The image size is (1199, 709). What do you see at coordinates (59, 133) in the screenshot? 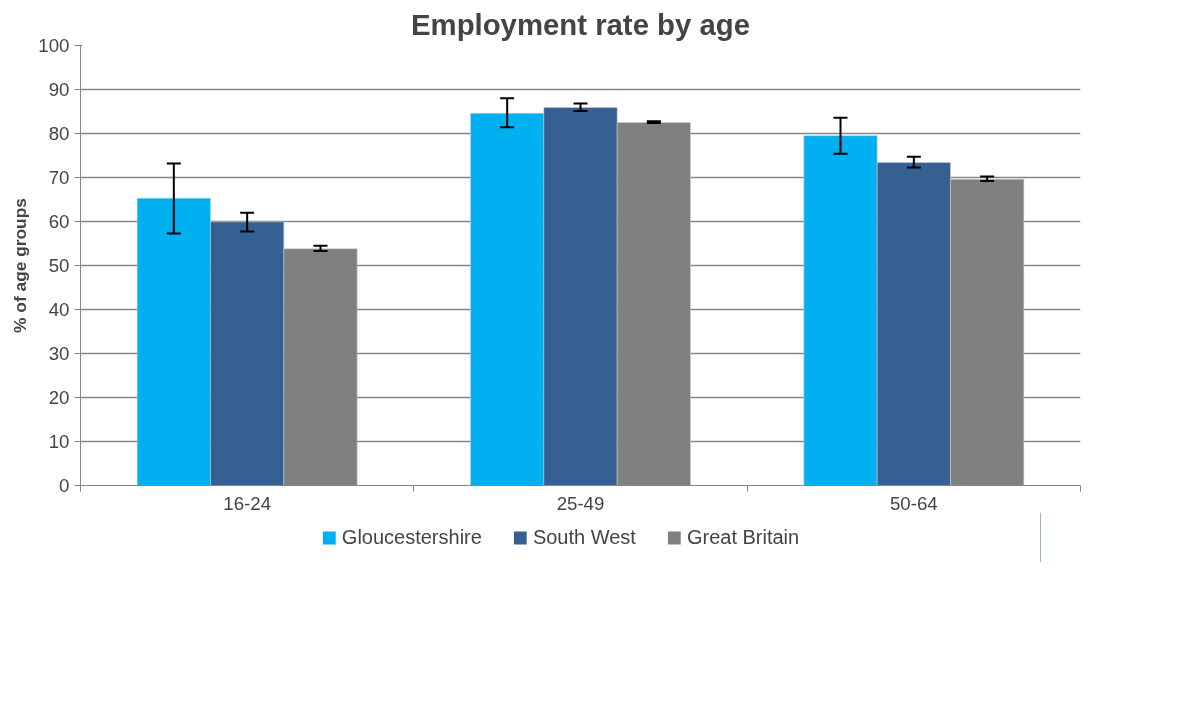
I see `y-tick-label: 80` at bounding box center [59, 133].